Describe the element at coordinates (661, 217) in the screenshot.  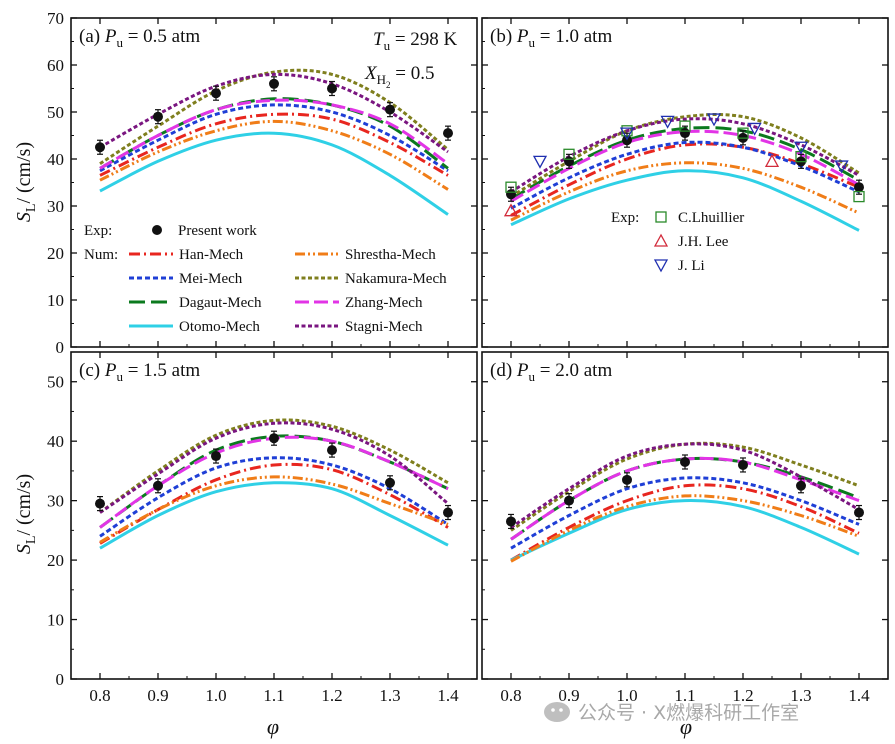
I see `legend-marker-c-lhuillier` at that location.